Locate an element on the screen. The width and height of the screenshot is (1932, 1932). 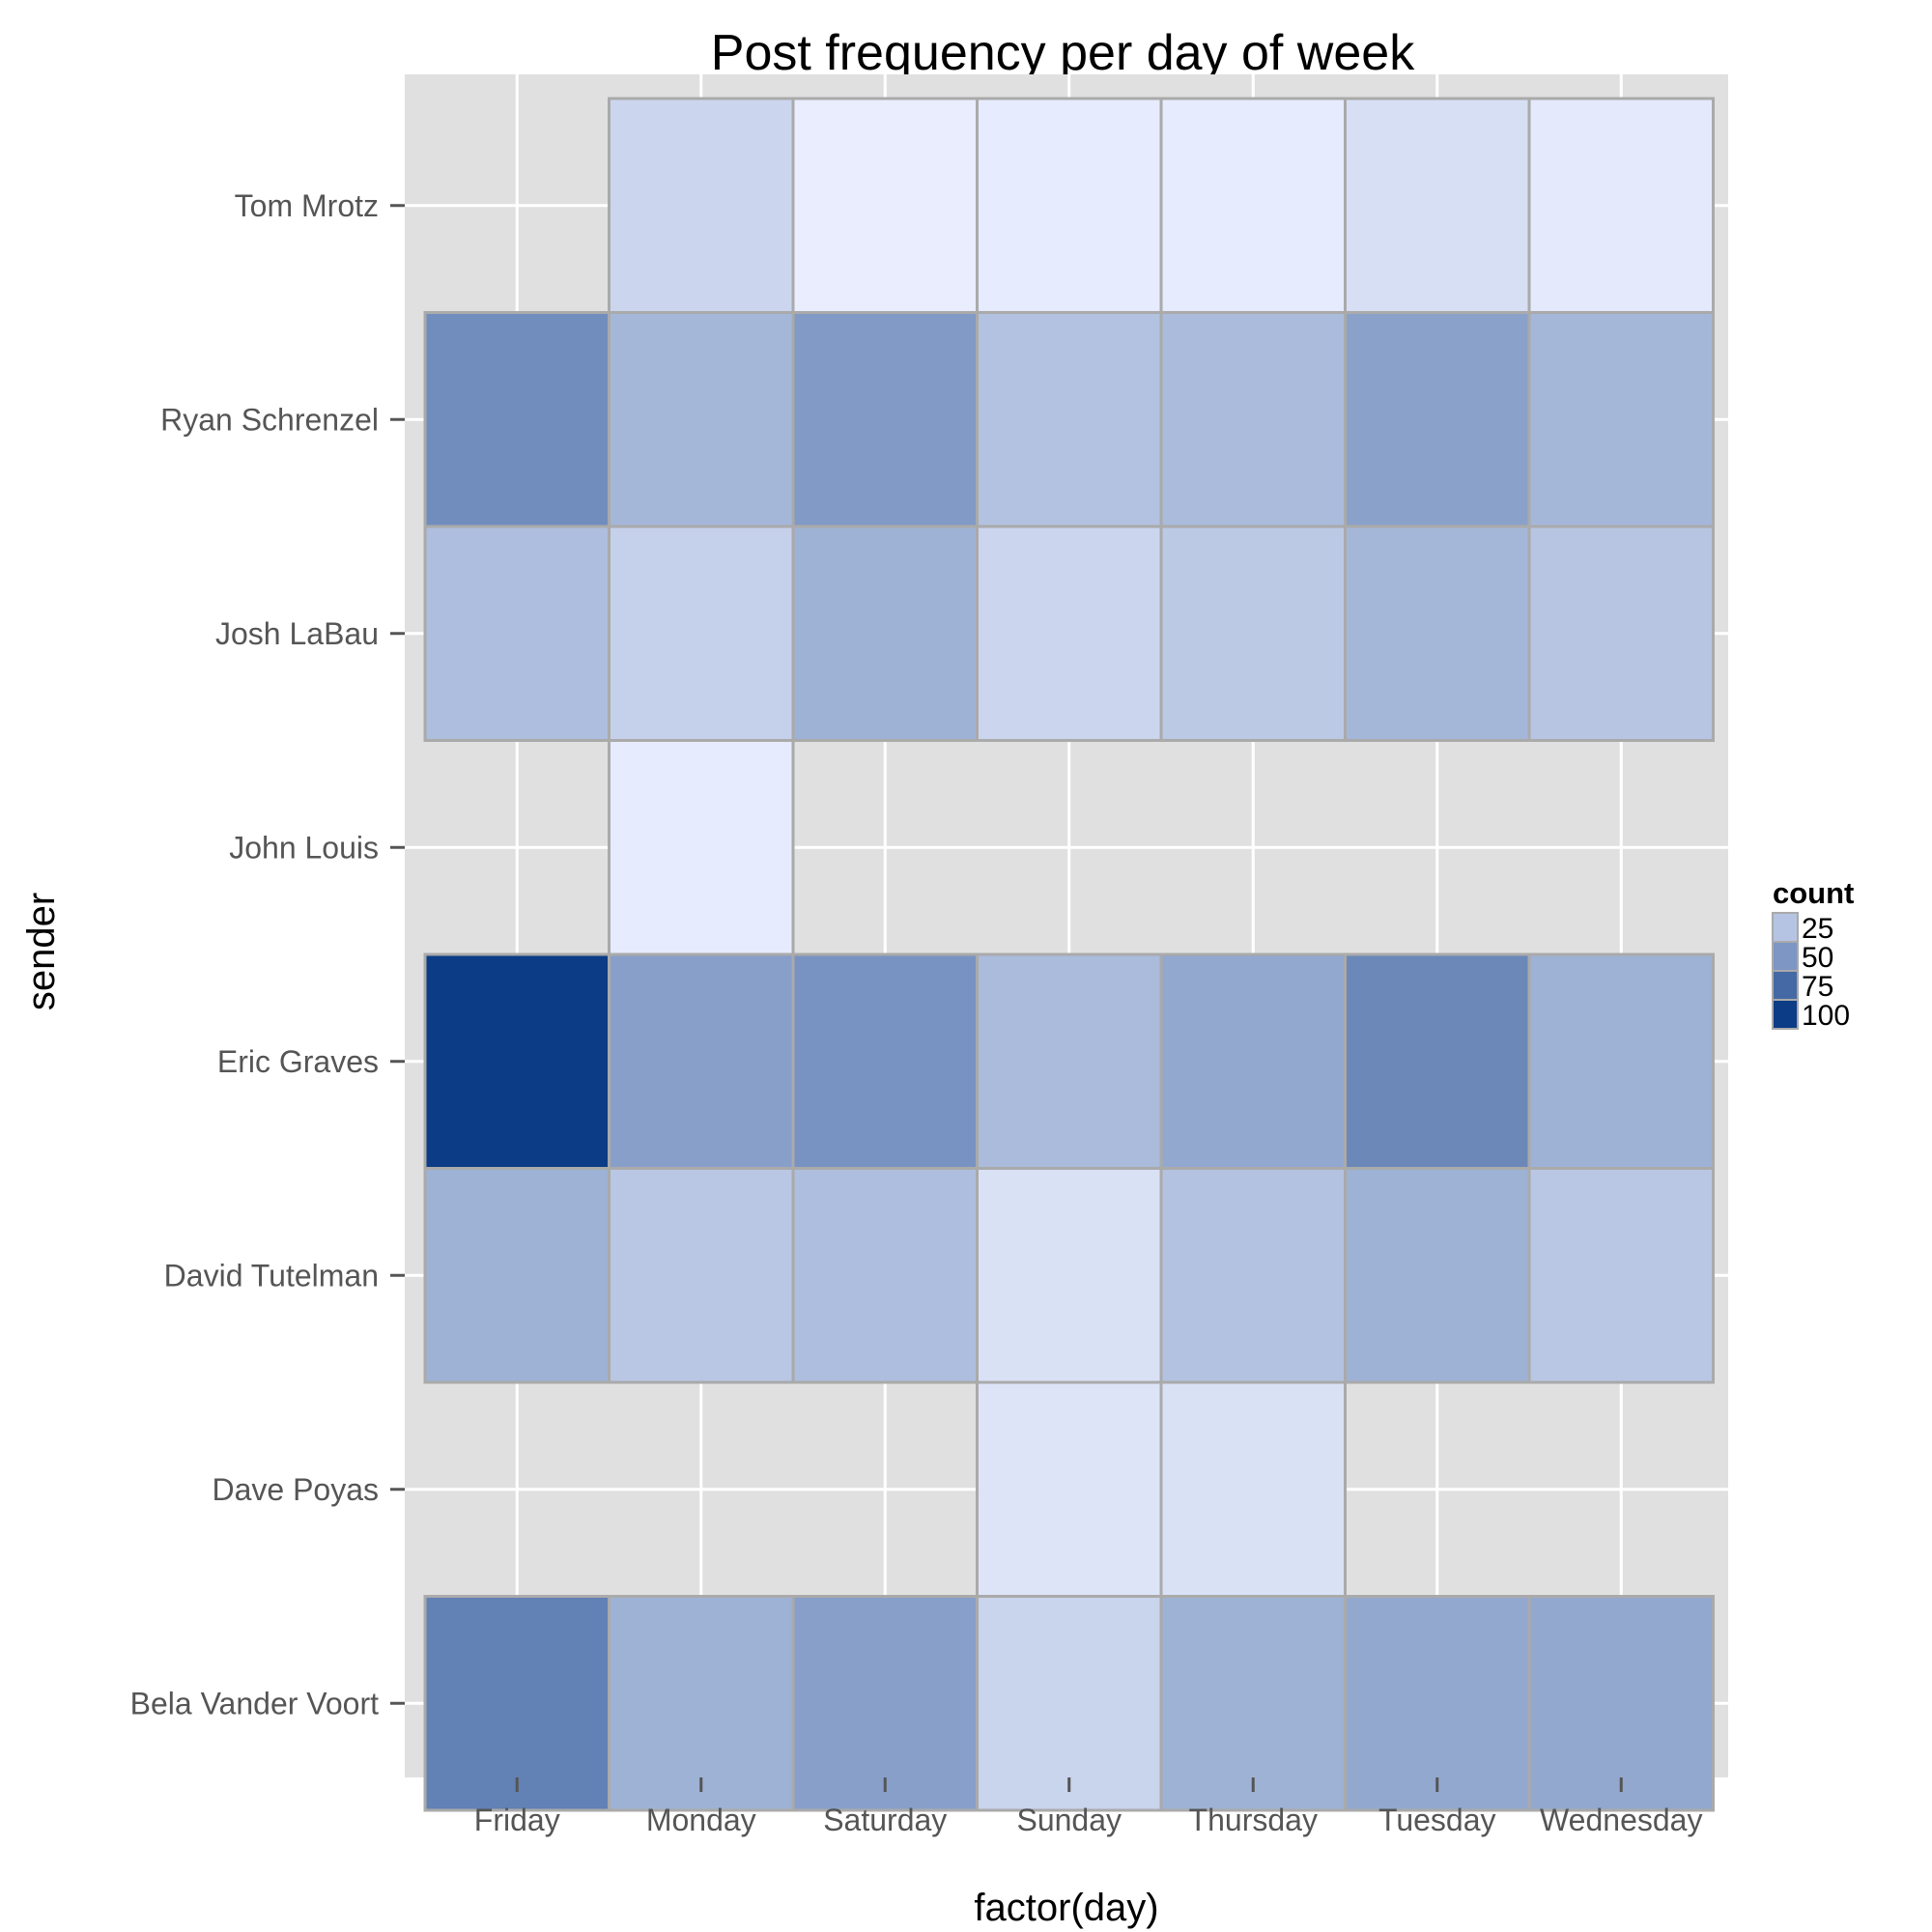
tile-eric-graves-wednesday is located at coordinates (1621, 1061).